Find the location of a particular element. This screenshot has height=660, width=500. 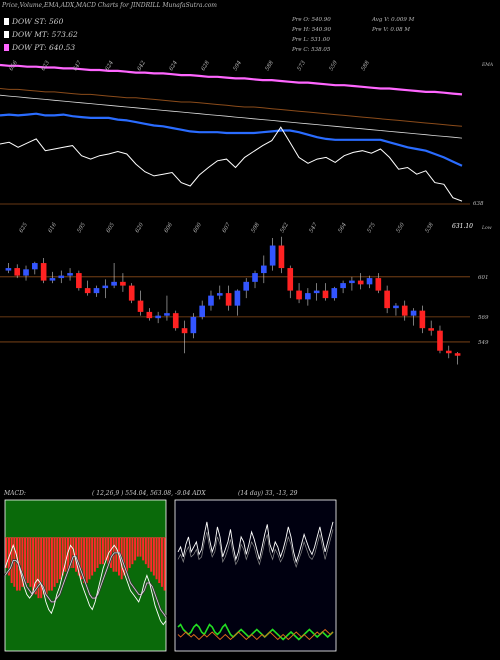

legend-label: DOW PT: 640.53 is located at coordinates (44, 47).